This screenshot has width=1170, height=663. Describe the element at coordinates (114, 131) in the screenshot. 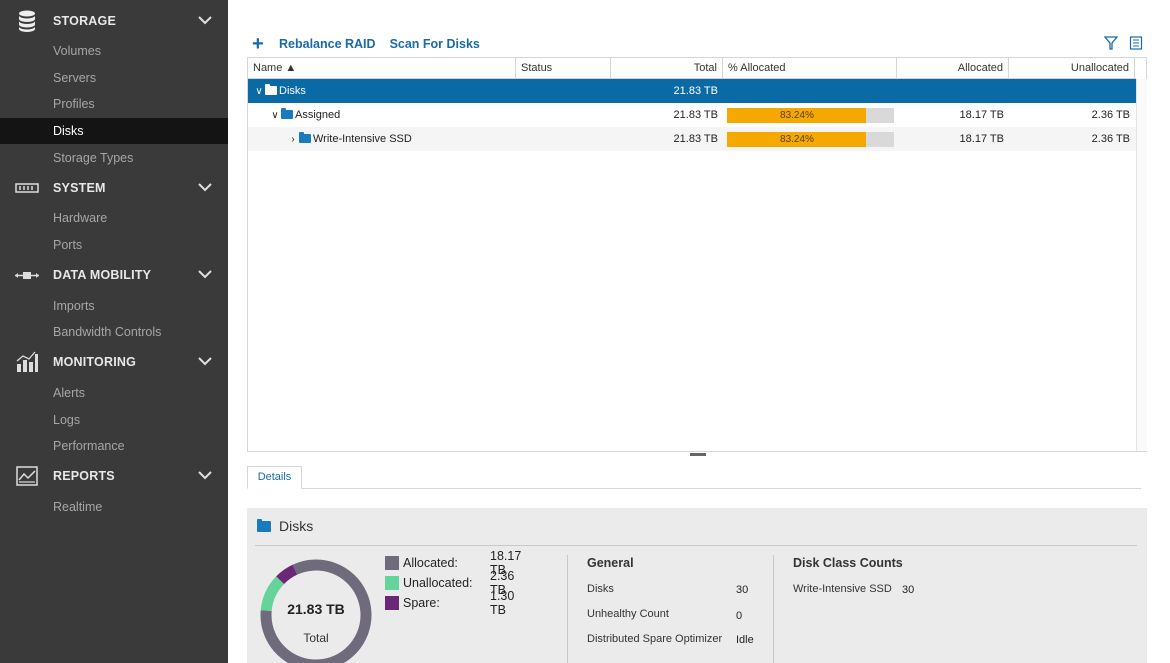

I see `sidebar-item-disks: Disks` at that location.